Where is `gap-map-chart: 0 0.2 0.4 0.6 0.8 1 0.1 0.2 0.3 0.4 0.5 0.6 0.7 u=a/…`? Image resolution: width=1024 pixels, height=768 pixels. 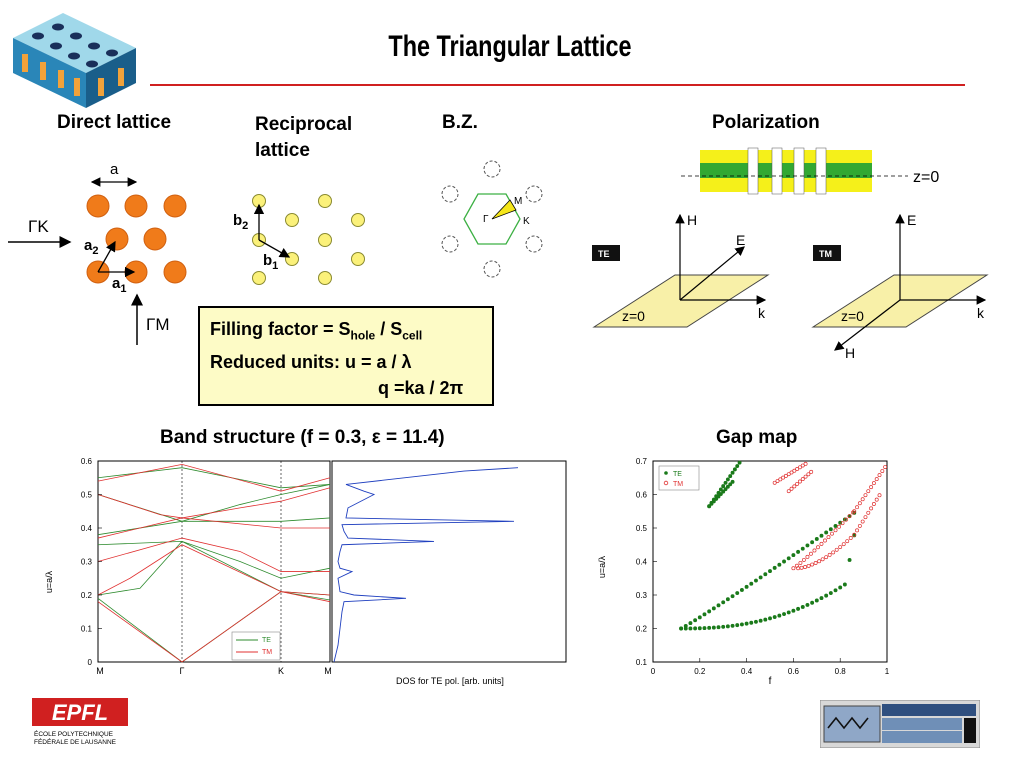 gap-map-chart: 0 0.2 0.4 0.6 0.8 1 0.1 0.2 0.3 0.4 0.5 0.6 0.7 u=a/… is located at coordinates (743, 572).